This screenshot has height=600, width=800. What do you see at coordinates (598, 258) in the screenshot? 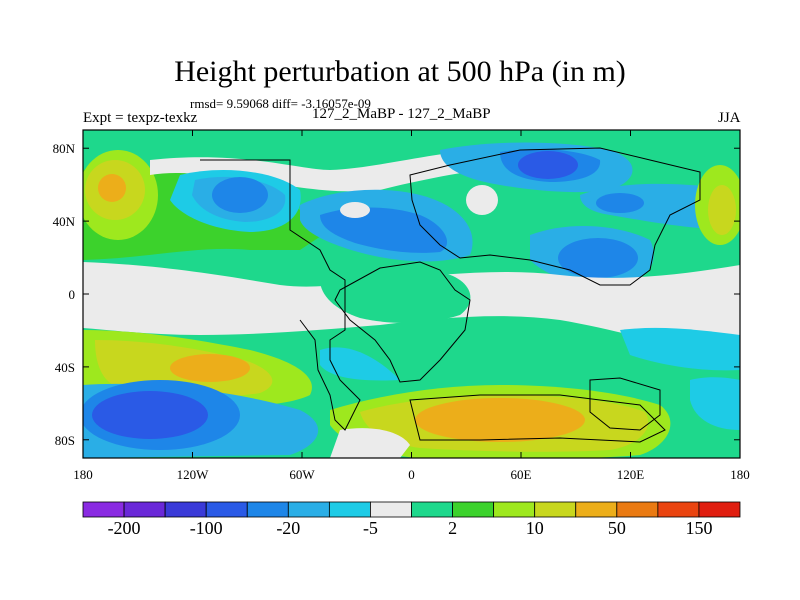
I see `asia-blue` at bounding box center [598, 258].